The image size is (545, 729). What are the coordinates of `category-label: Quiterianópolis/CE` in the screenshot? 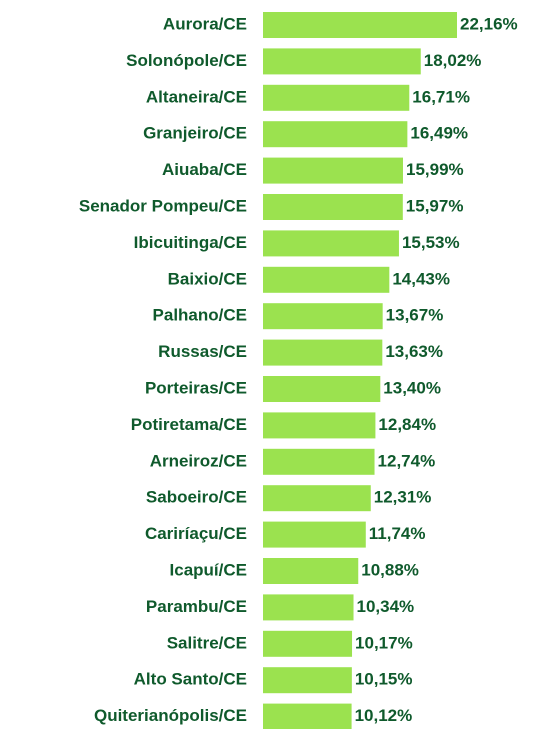 It's located at (170, 715).